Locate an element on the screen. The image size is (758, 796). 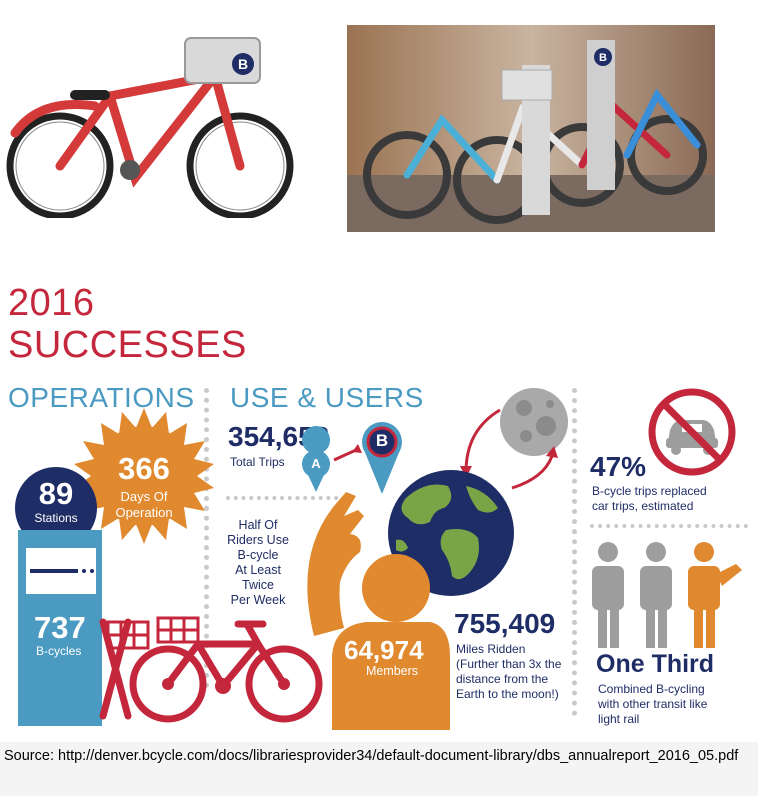
stations-value: 89 is located at coordinates (56, 493).